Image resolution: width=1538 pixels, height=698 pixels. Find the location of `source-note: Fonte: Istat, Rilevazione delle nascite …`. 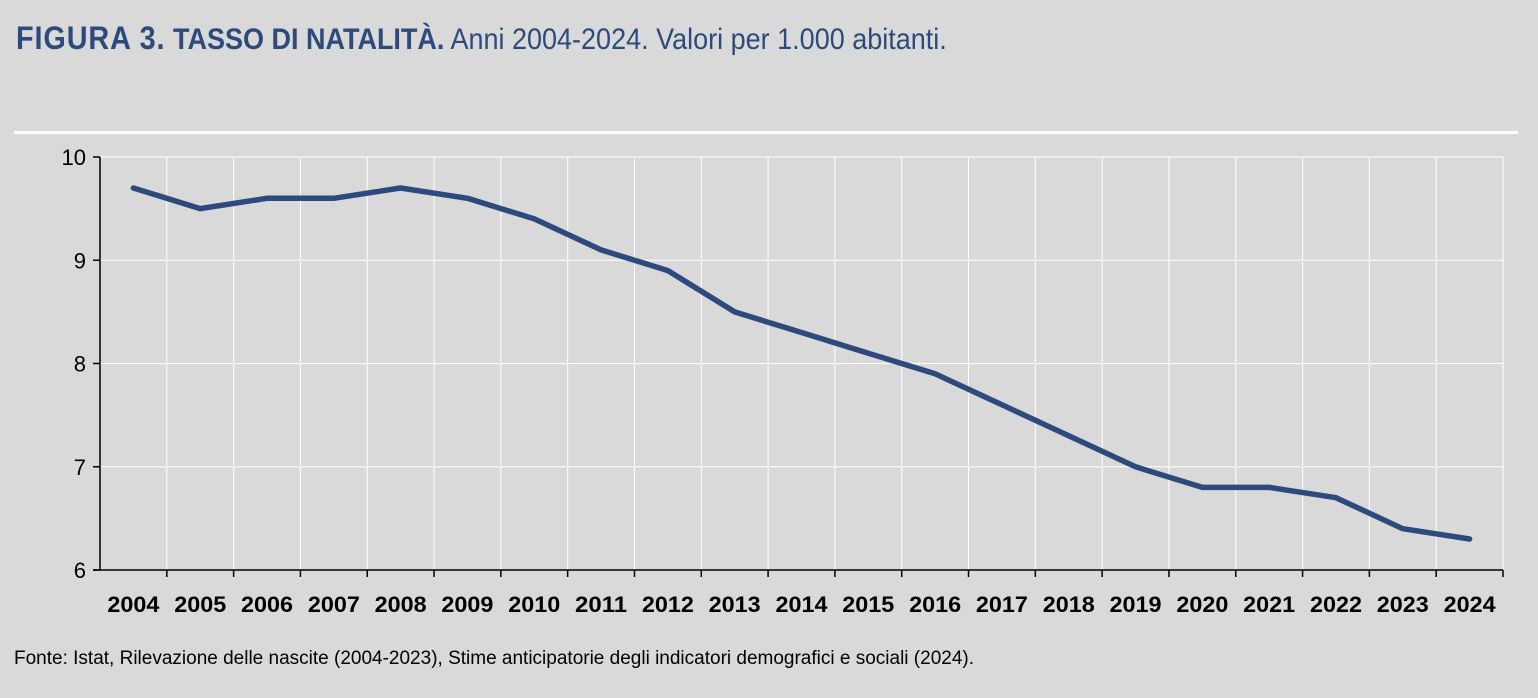

source-note: Fonte: Istat, Rilevazione delle nascite … is located at coordinates (494, 658).